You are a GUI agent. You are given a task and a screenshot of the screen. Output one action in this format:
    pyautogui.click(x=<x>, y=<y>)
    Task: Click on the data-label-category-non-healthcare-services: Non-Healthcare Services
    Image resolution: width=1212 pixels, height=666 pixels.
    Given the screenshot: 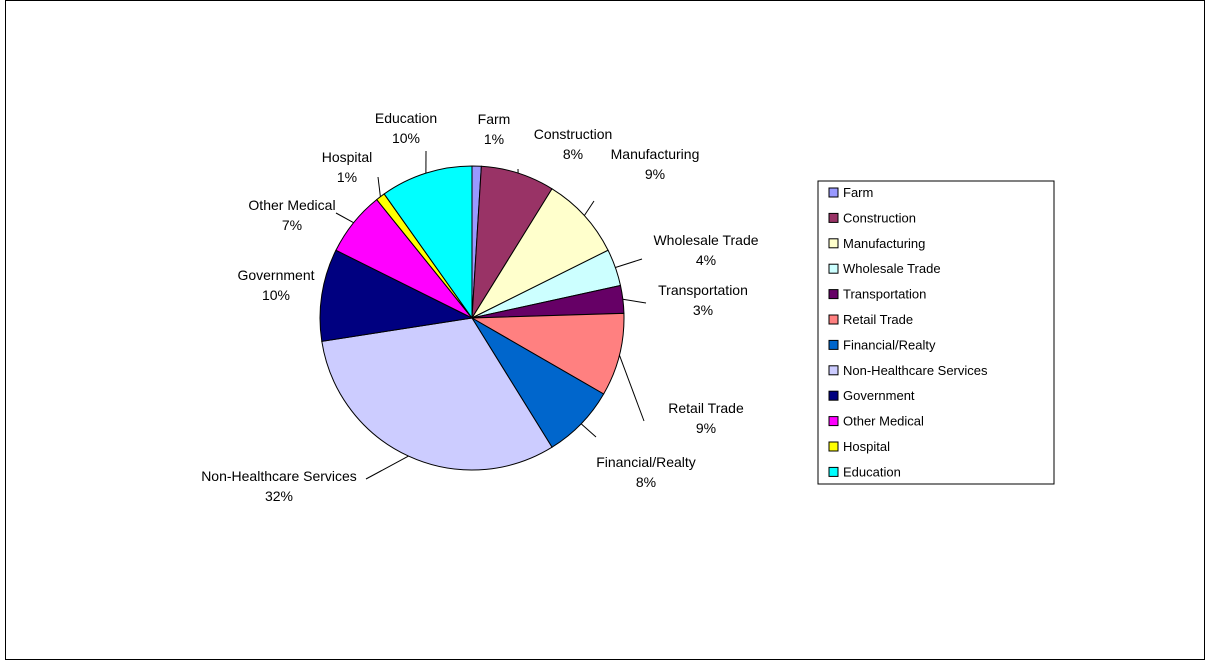 What is the action you would take?
    pyautogui.click(x=279, y=476)
    